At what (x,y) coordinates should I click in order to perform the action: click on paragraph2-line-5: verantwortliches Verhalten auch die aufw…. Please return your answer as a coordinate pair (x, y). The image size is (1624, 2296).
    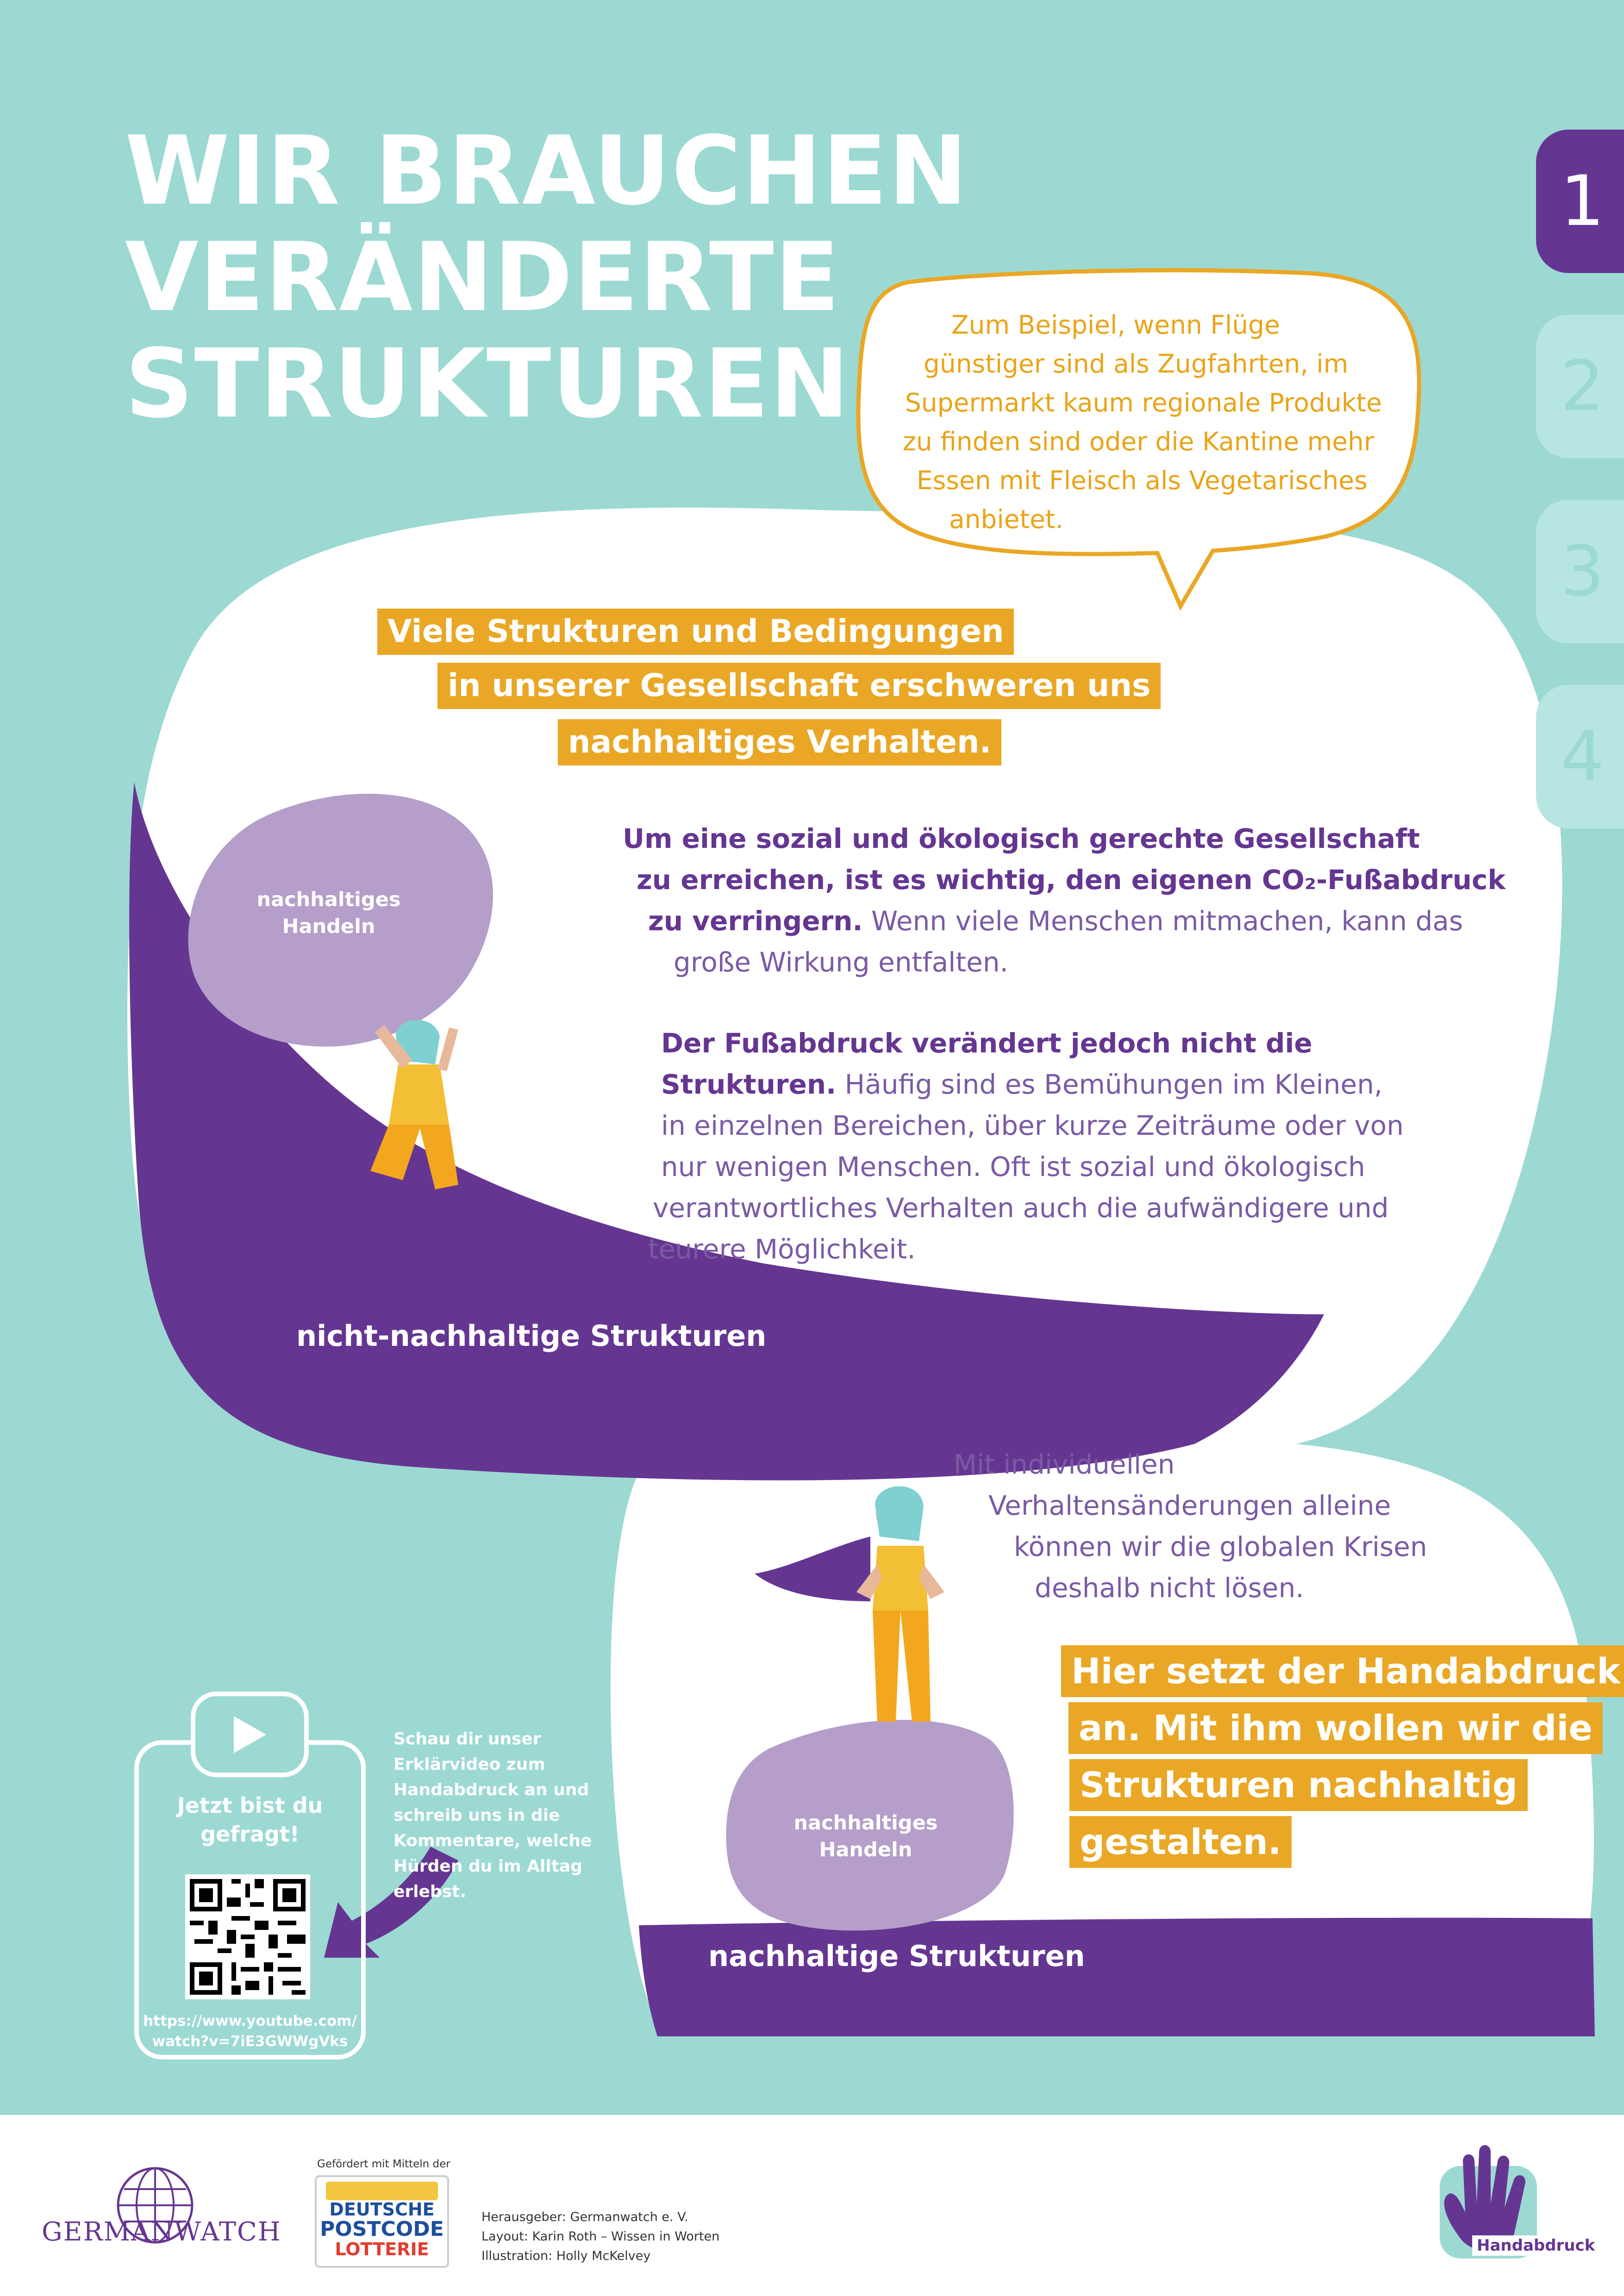
    Looking at the image, I should click on (1021, 1208).